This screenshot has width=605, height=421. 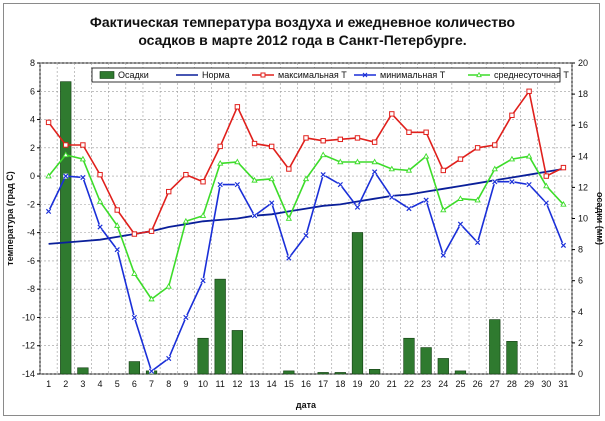 What do you see at coordinates (32, 148) in the screenshot?
I see `left-tick-label: 2` at bounding box center [32, 148].